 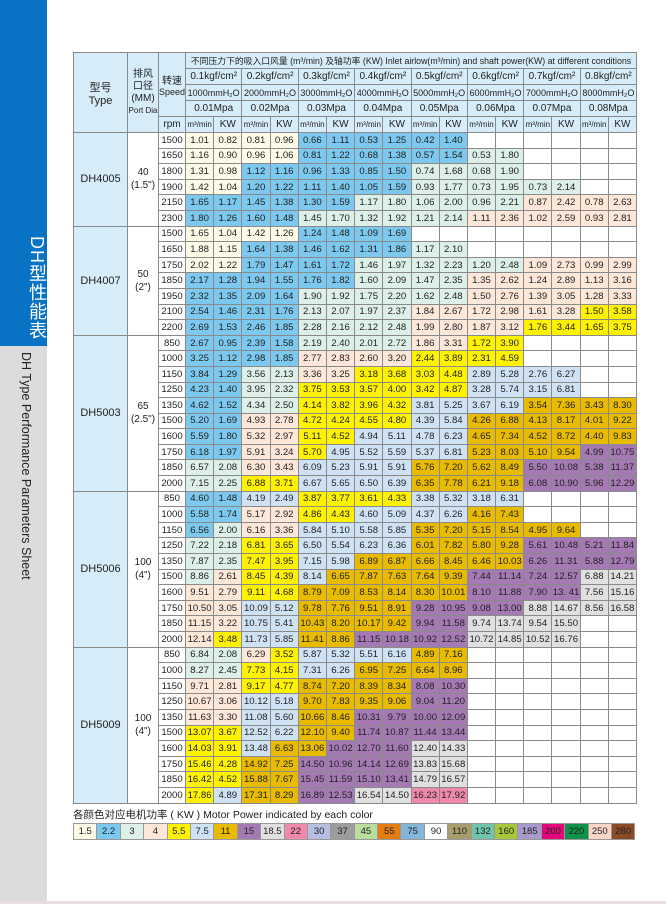 What do you see at coordinates (199, 421) in the screenshot?
I see `airflow-value: 5.20` at bounding box center [199, 421].